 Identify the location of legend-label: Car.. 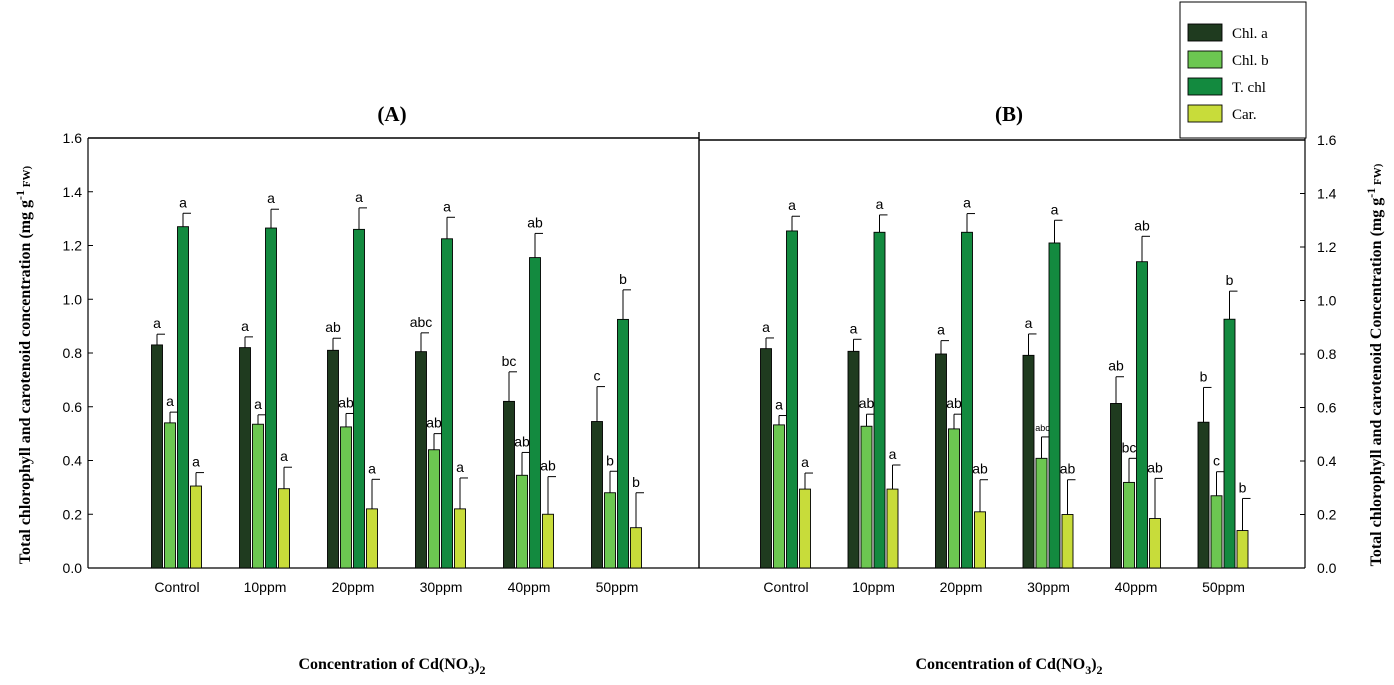
(1244, 115).